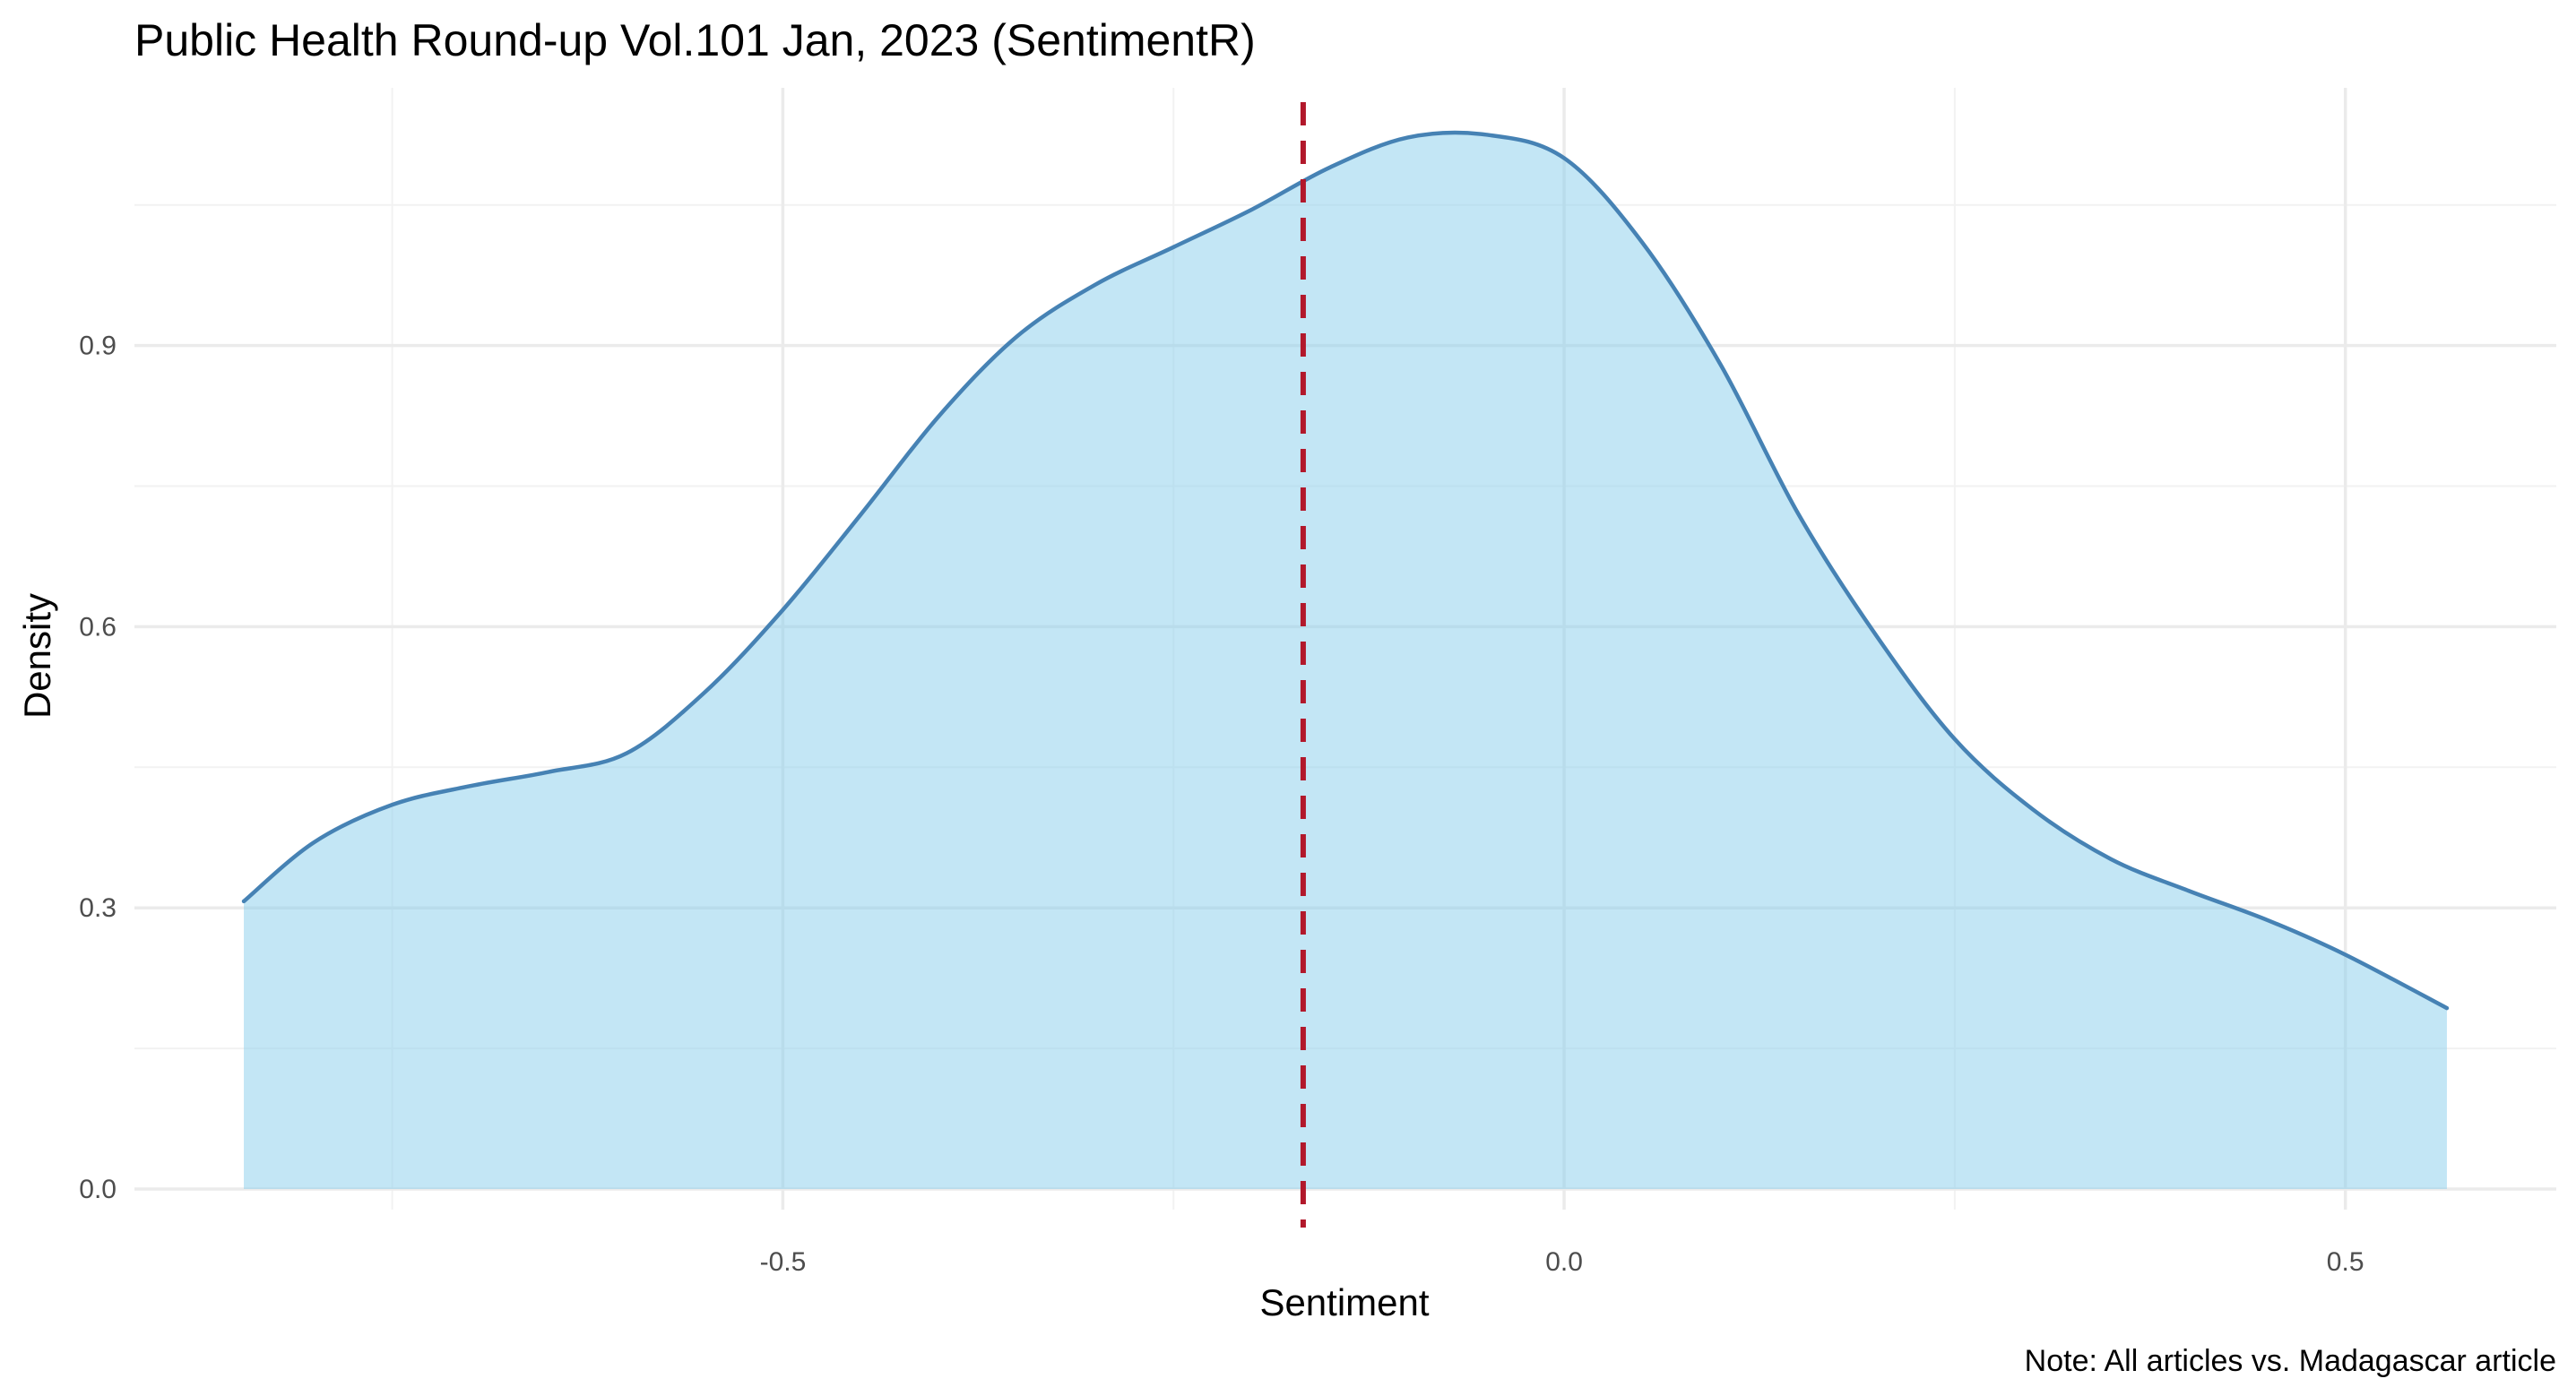  Describe the element at coordinates (98, 627) in the screenshot. I see `y-tick-label: 0.6` at that location.